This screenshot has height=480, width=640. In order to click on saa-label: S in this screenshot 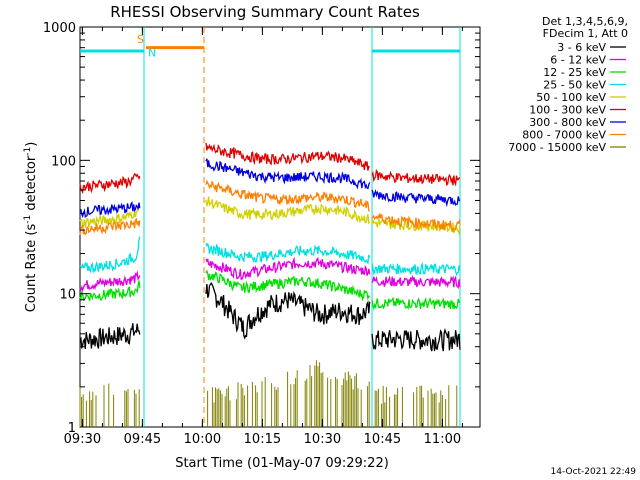, I will do `click(140, 39)`.